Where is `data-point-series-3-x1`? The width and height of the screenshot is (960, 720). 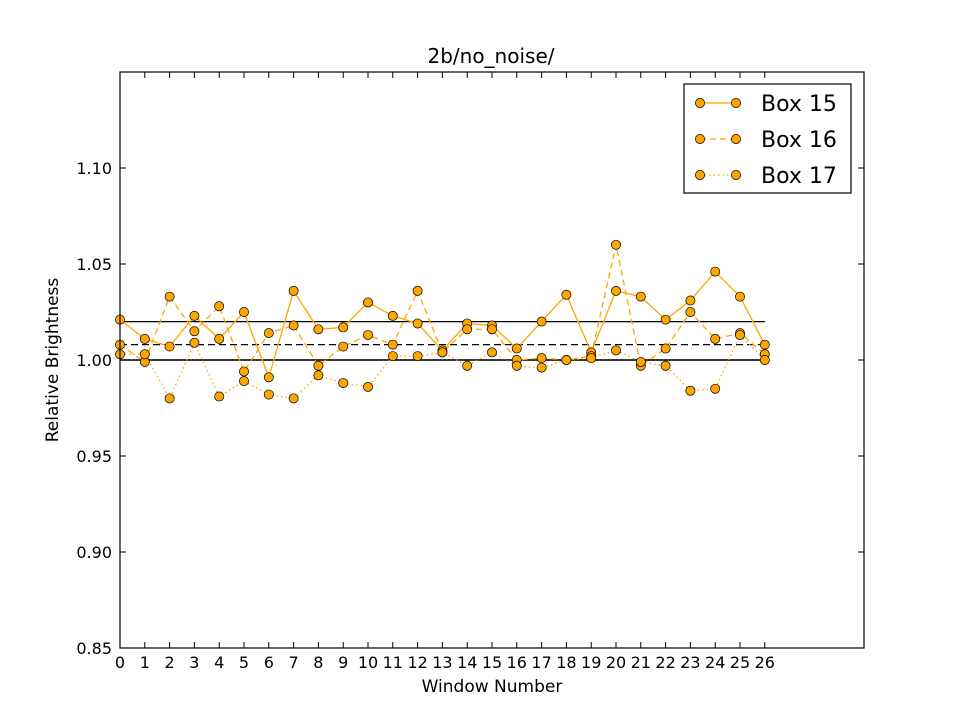
data-point-series-3-x1 is located at coordinates (144, 354).